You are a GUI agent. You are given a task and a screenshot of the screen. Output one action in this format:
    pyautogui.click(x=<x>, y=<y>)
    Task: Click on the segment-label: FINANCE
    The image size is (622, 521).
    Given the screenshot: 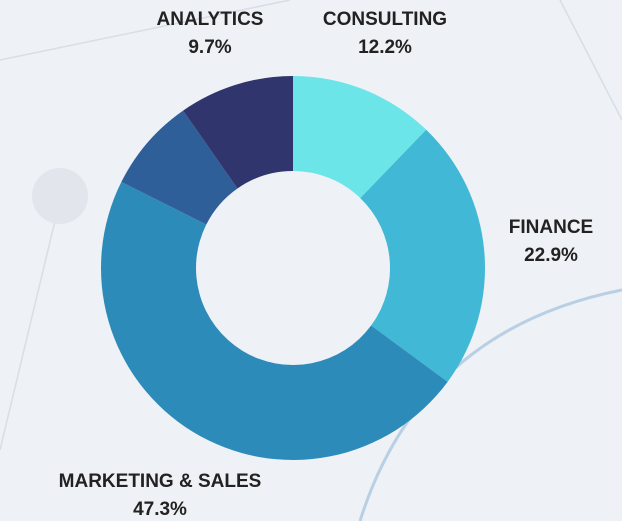 What is the action you would take?
    pyautogui.click(x=551, y=227)
    